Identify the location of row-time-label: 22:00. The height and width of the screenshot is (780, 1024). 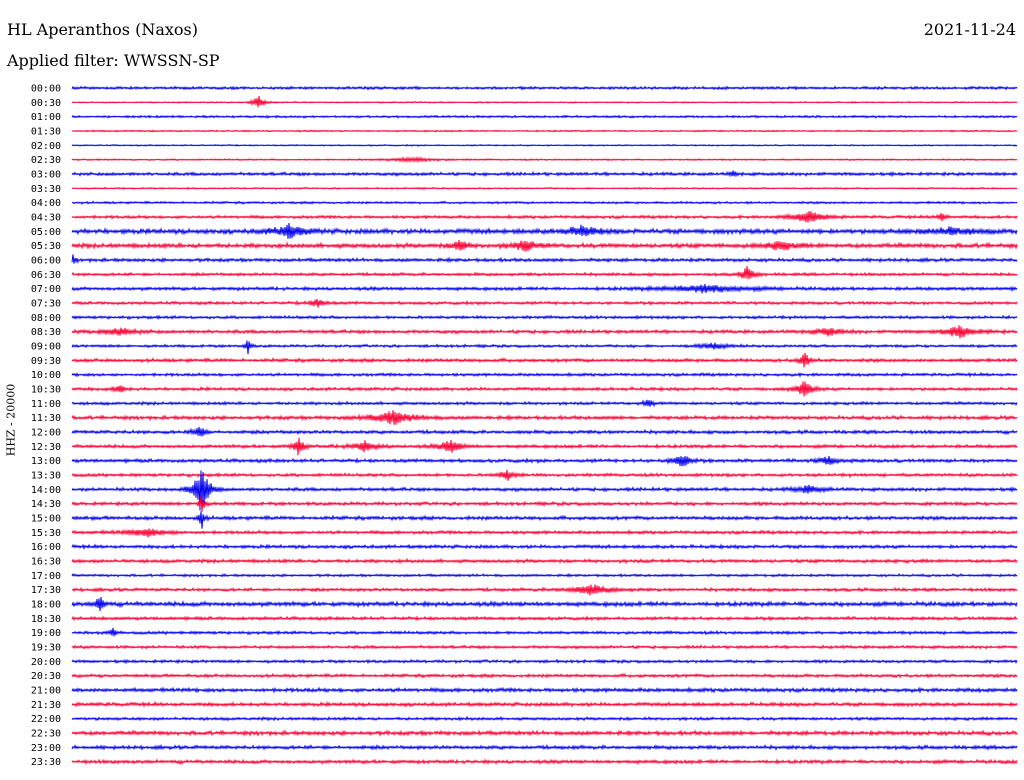
(46, 719).